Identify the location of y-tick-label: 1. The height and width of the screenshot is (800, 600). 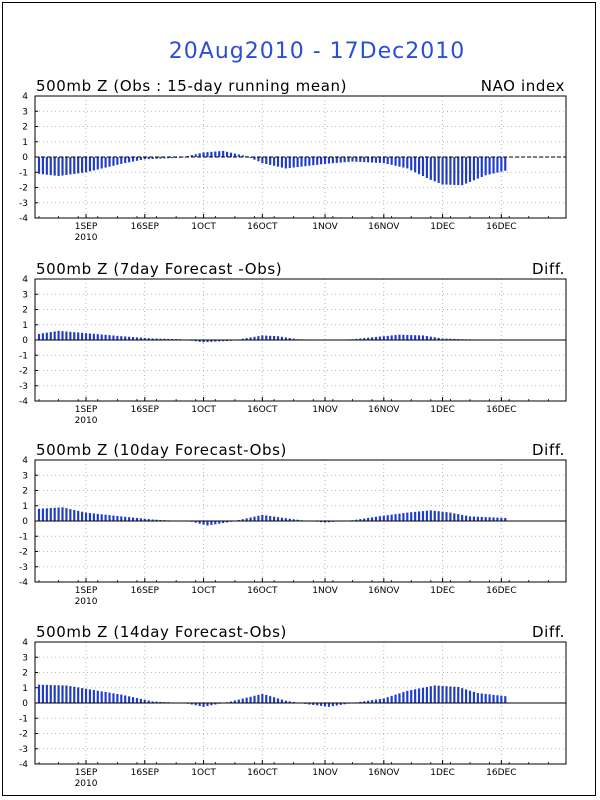
(25, 143).